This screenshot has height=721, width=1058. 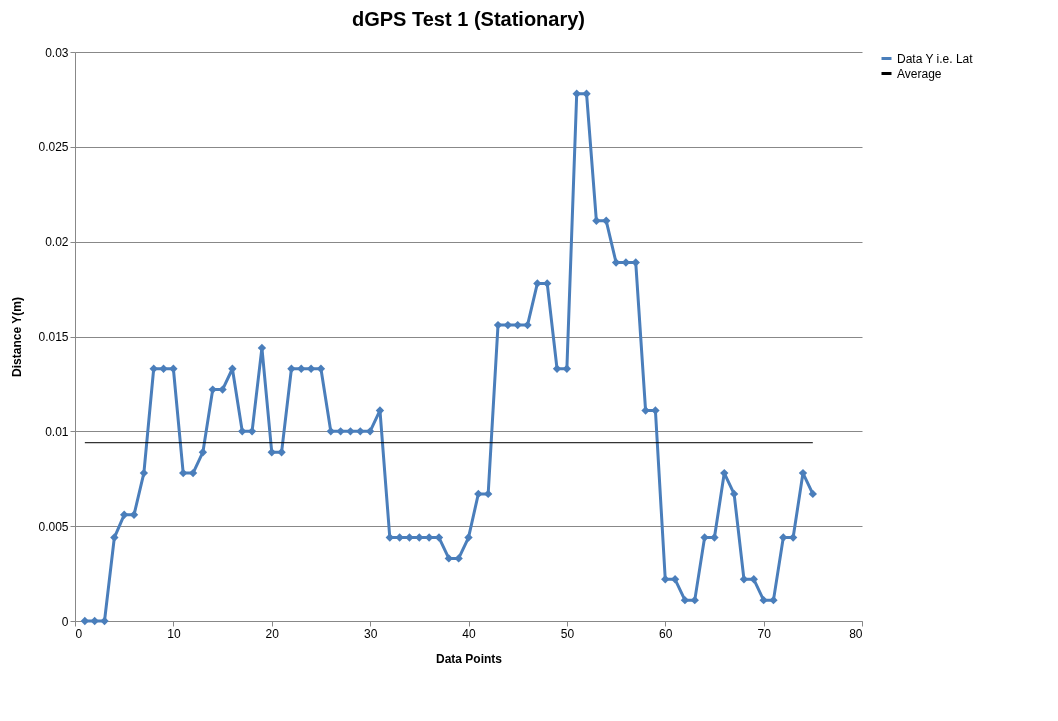 I want to click on x-tick-label: 10, so click(x=174, y=633).